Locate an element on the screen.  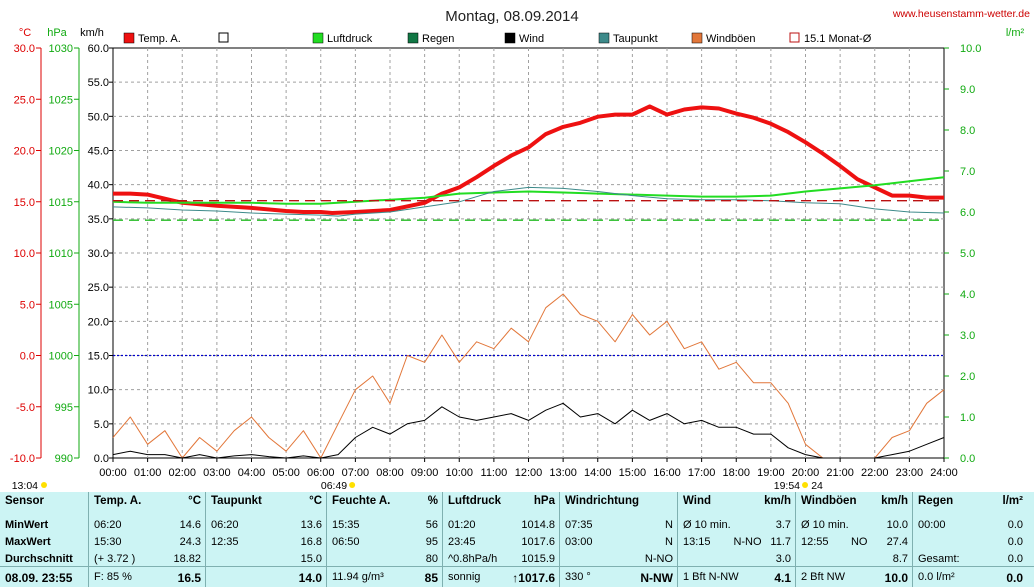
cell-value: 27.4 is located at coordinates (897, 542).